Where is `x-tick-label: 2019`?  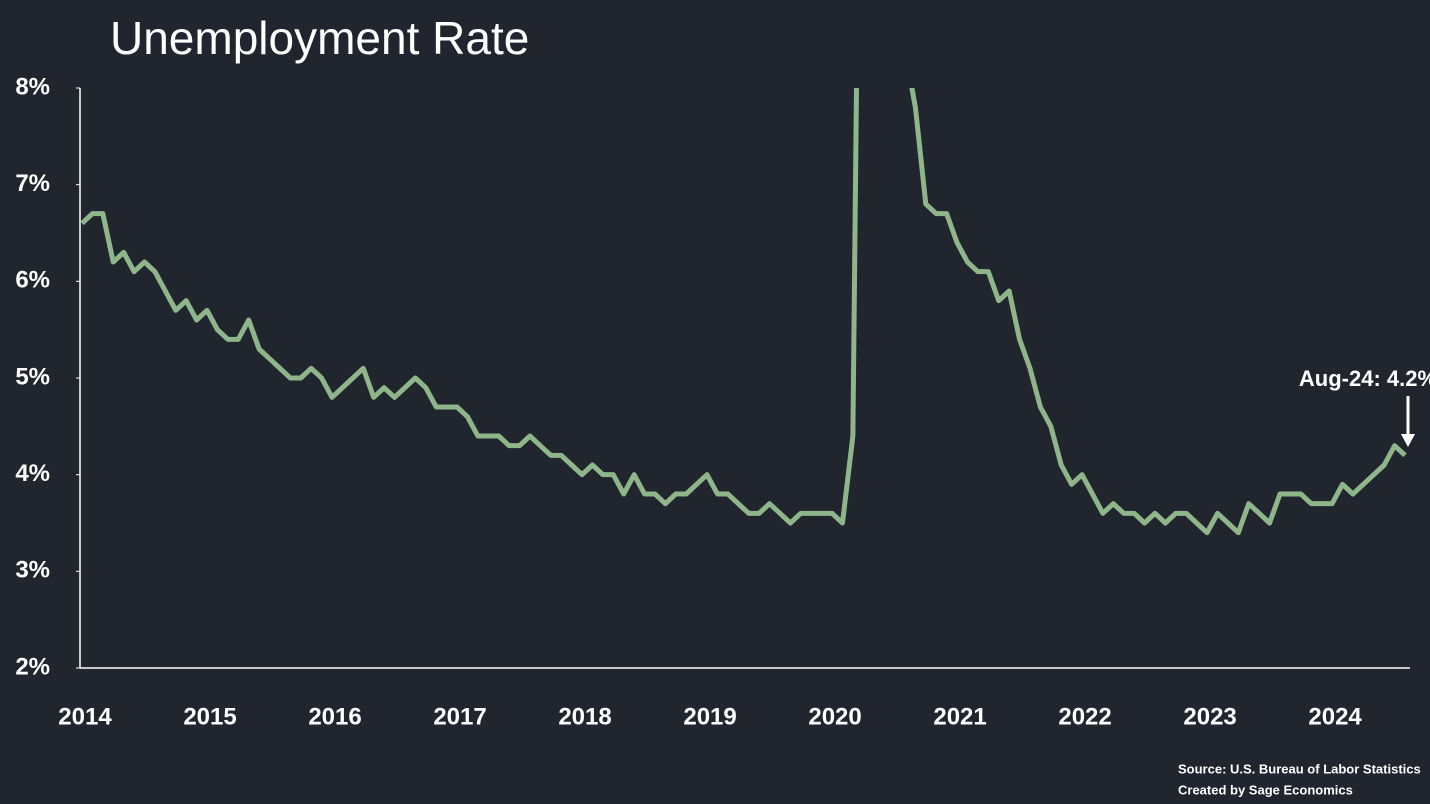 x-tick-label: 2019 is located at coordinates (709, 716).